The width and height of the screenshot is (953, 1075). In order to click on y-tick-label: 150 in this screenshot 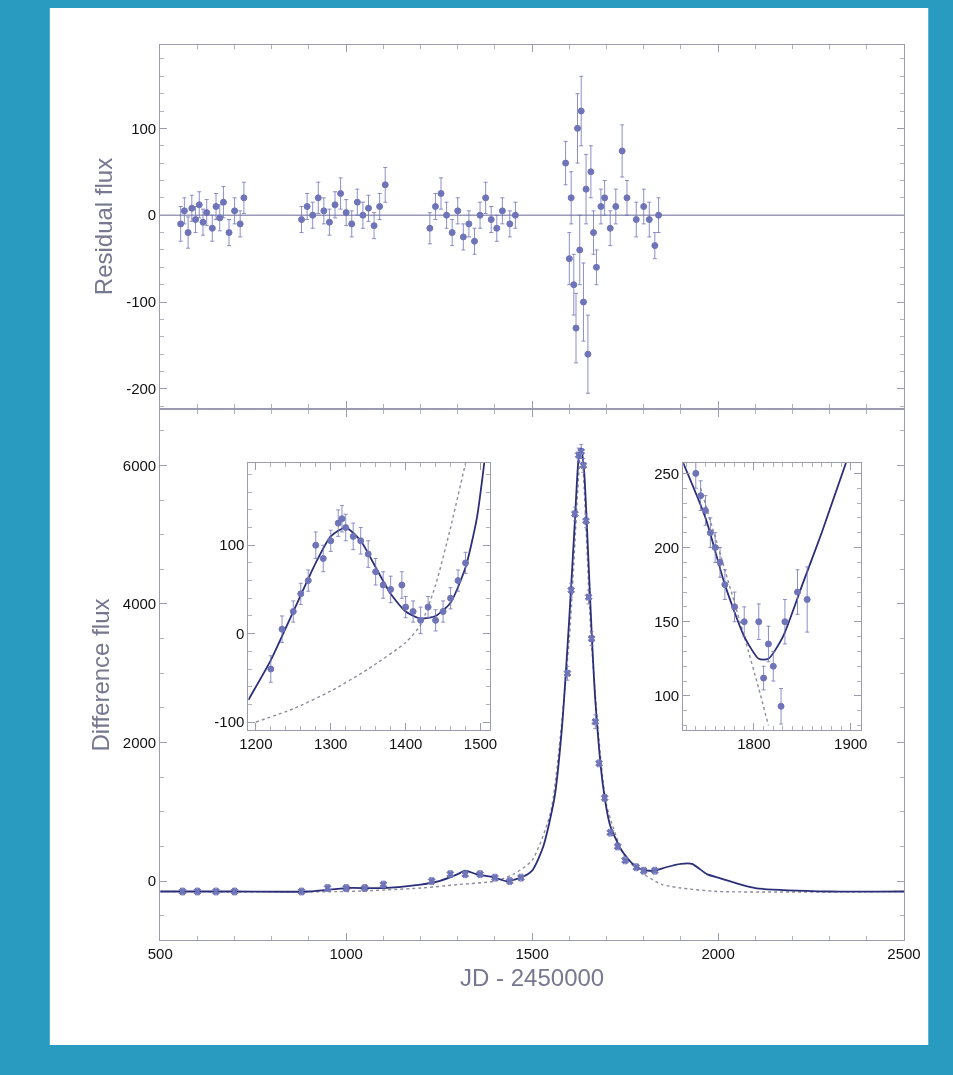, I will do `click(667, 621)`.